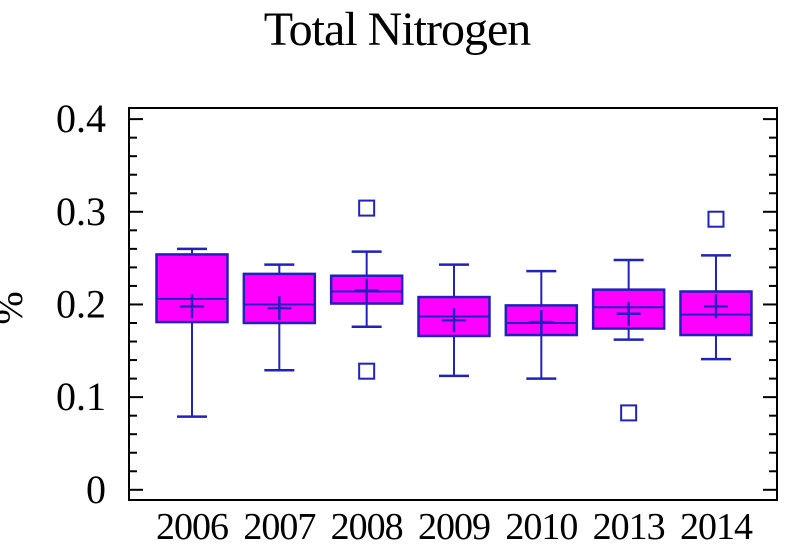 This screenshot has height=558, width=794. Describe the element at coordinates (81, 118) in the screenshot. I see `y-tick-label: 0.4` at that location.